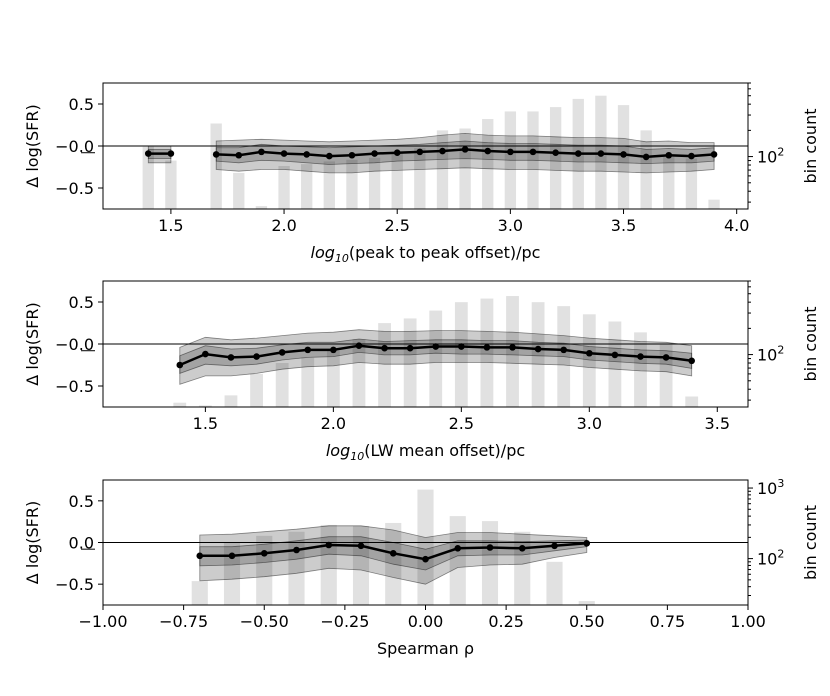  I want to click on panel-1-outer-band, so click(465, 153).